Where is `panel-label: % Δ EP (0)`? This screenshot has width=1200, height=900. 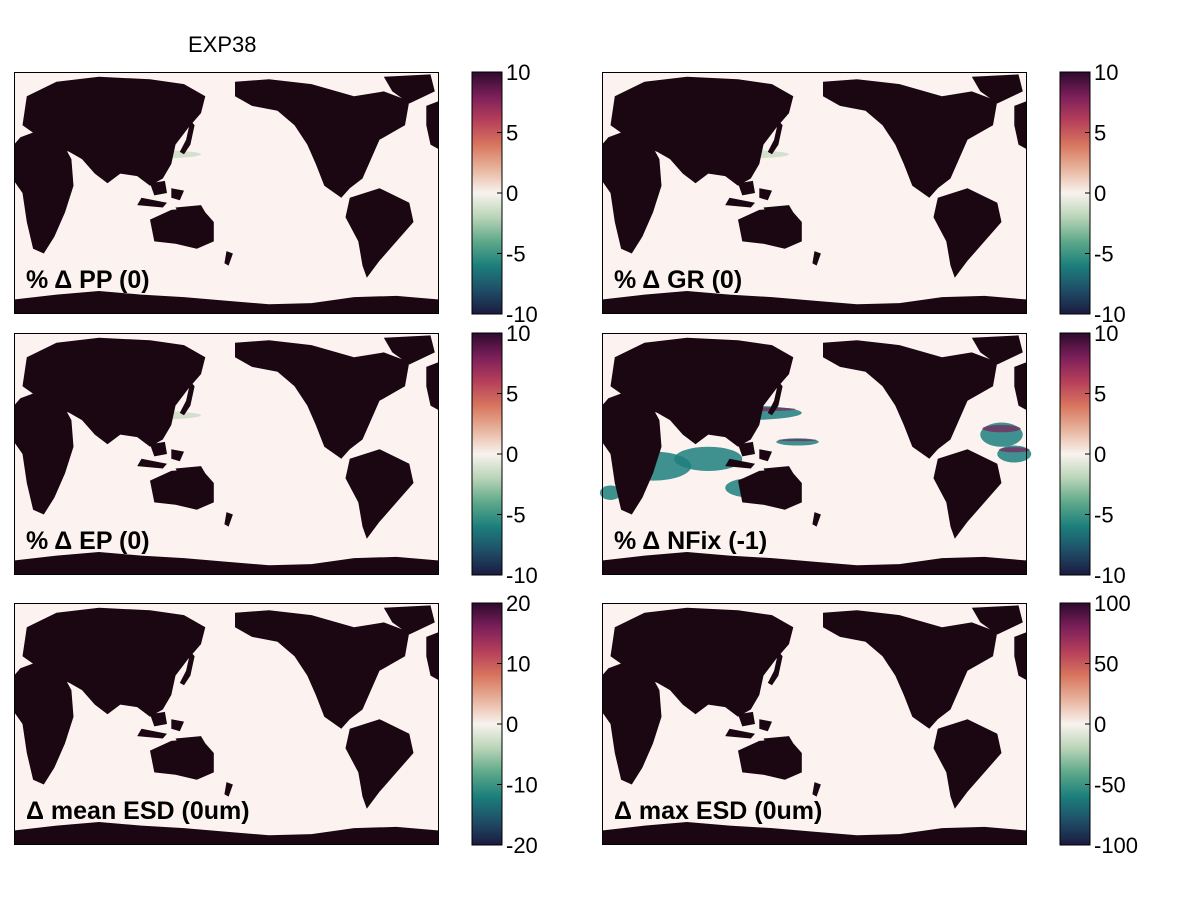 panel-label: % Δ EP (0) is located at coordinates (88, 541).